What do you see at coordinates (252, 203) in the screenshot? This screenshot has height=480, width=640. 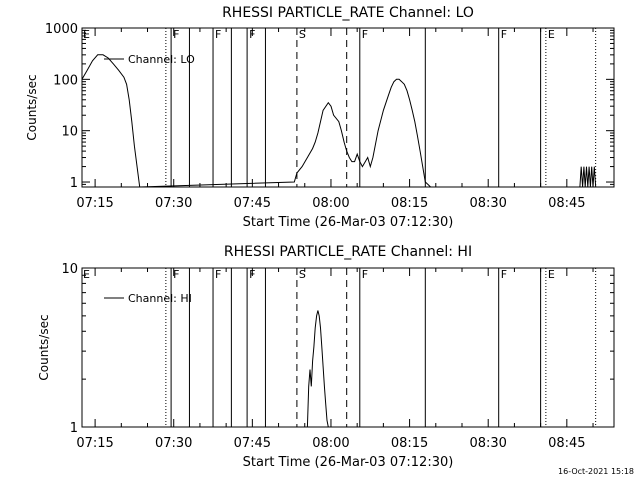 I see `lo-x-tick-label: 07:45` at bounding box center [252, 203].